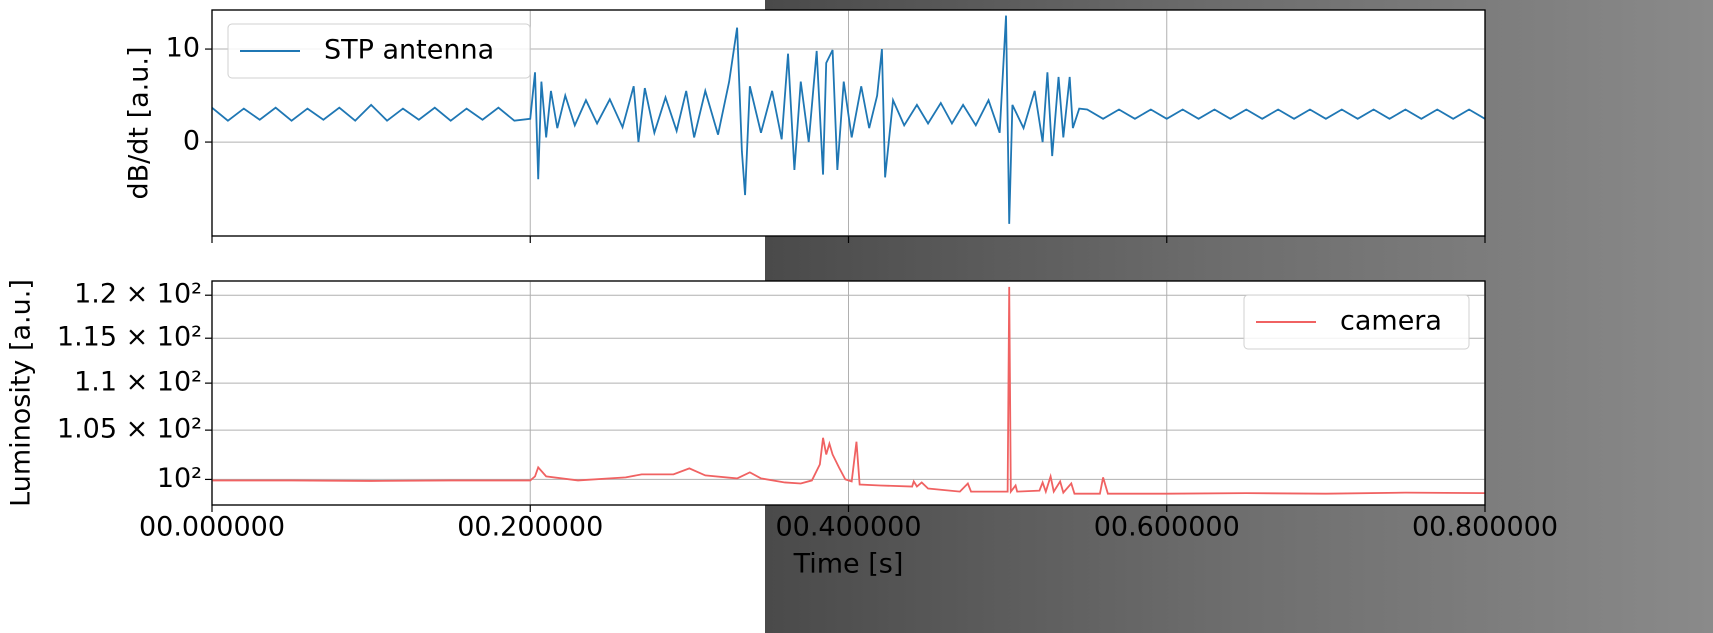 Image resolution: width=1713 pixels, height=633 pixels. What do you see at coordinates (530, 527) in the screenshot?
I see `x-tick-label: 00.200000` at bounding box center [530, 527].